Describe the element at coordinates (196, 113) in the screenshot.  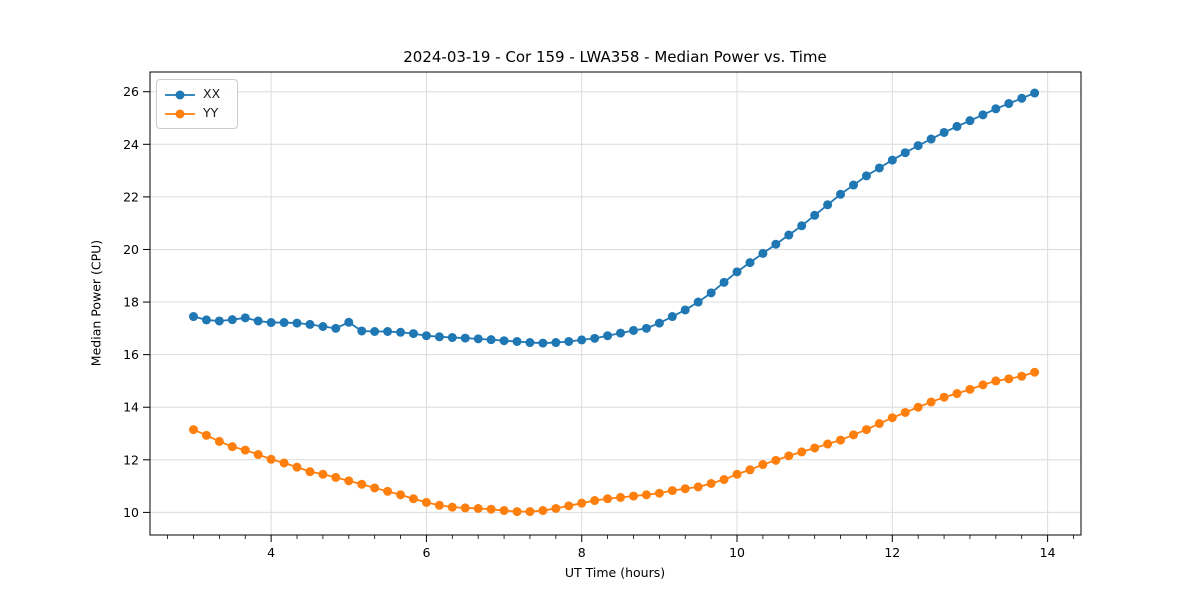
I see `legend-item-yy: YY` at that location.